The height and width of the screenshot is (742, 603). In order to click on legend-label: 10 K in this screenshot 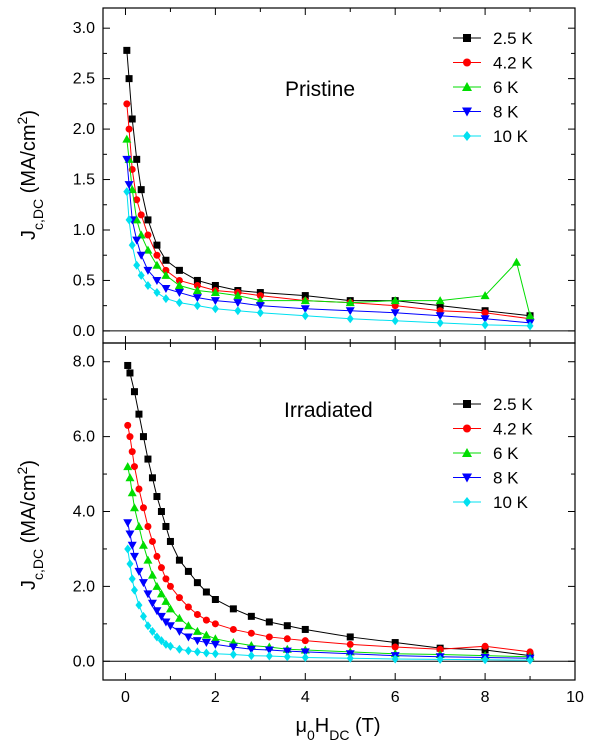, I will do `click(511, 136)`.